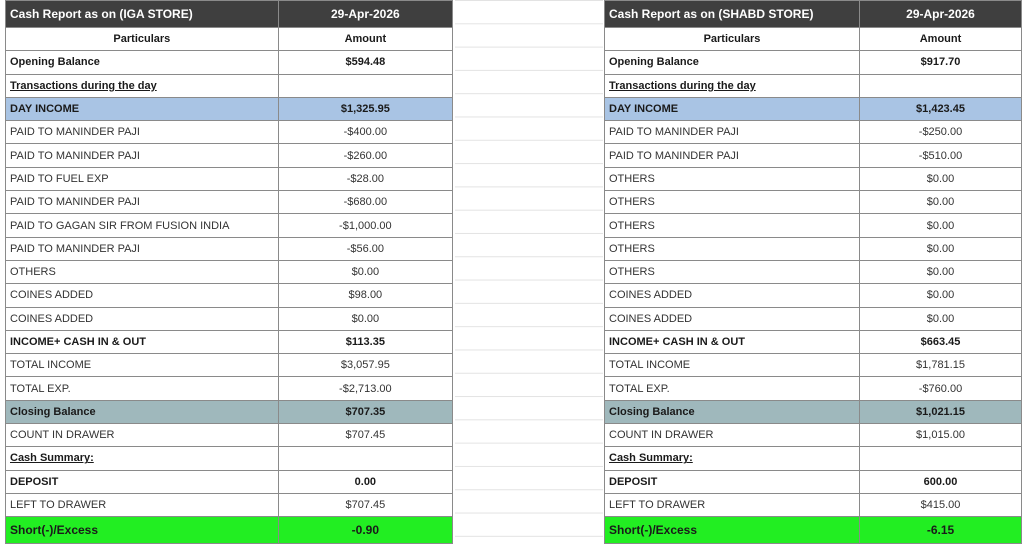 This screenshot has width=1024, height=546. What do you see at coordinates (365, 132) in the screenshot?
I see `amount-cell: -$400.00` at bounding box center [365, 132].